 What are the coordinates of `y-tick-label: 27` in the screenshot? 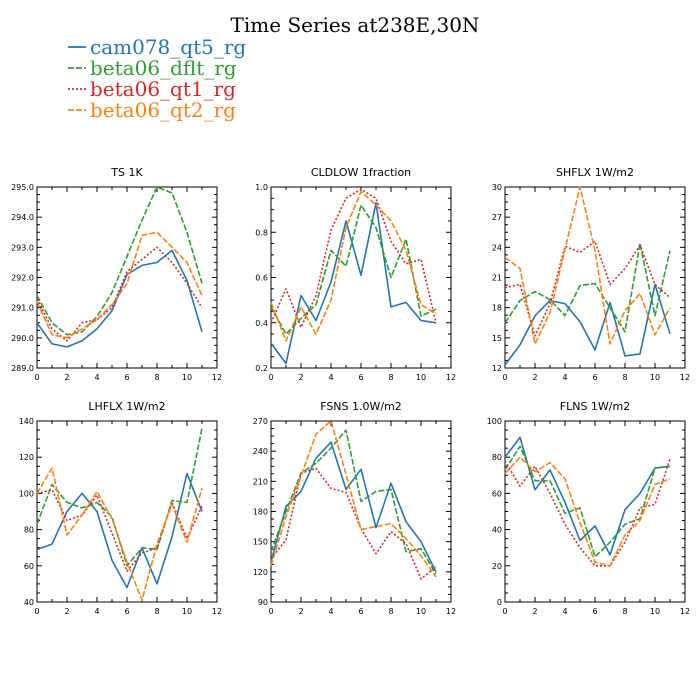 It's located at (497, 217).